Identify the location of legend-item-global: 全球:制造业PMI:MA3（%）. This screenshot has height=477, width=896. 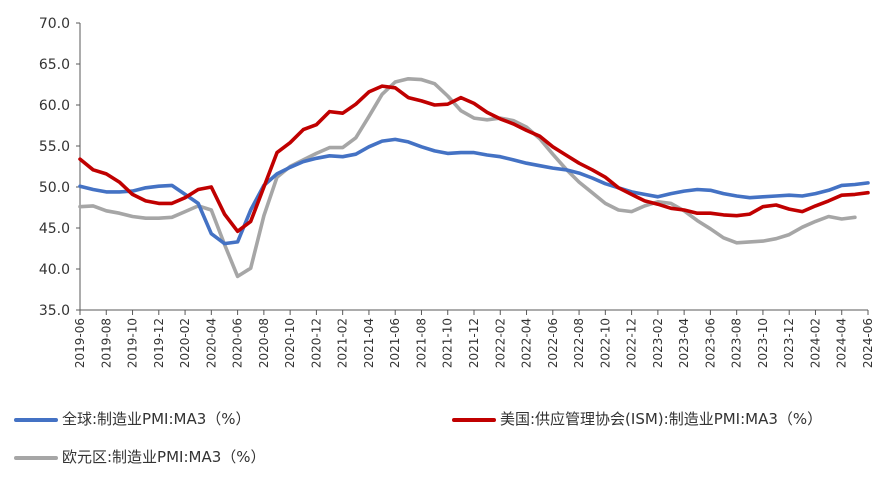
(132, 418).